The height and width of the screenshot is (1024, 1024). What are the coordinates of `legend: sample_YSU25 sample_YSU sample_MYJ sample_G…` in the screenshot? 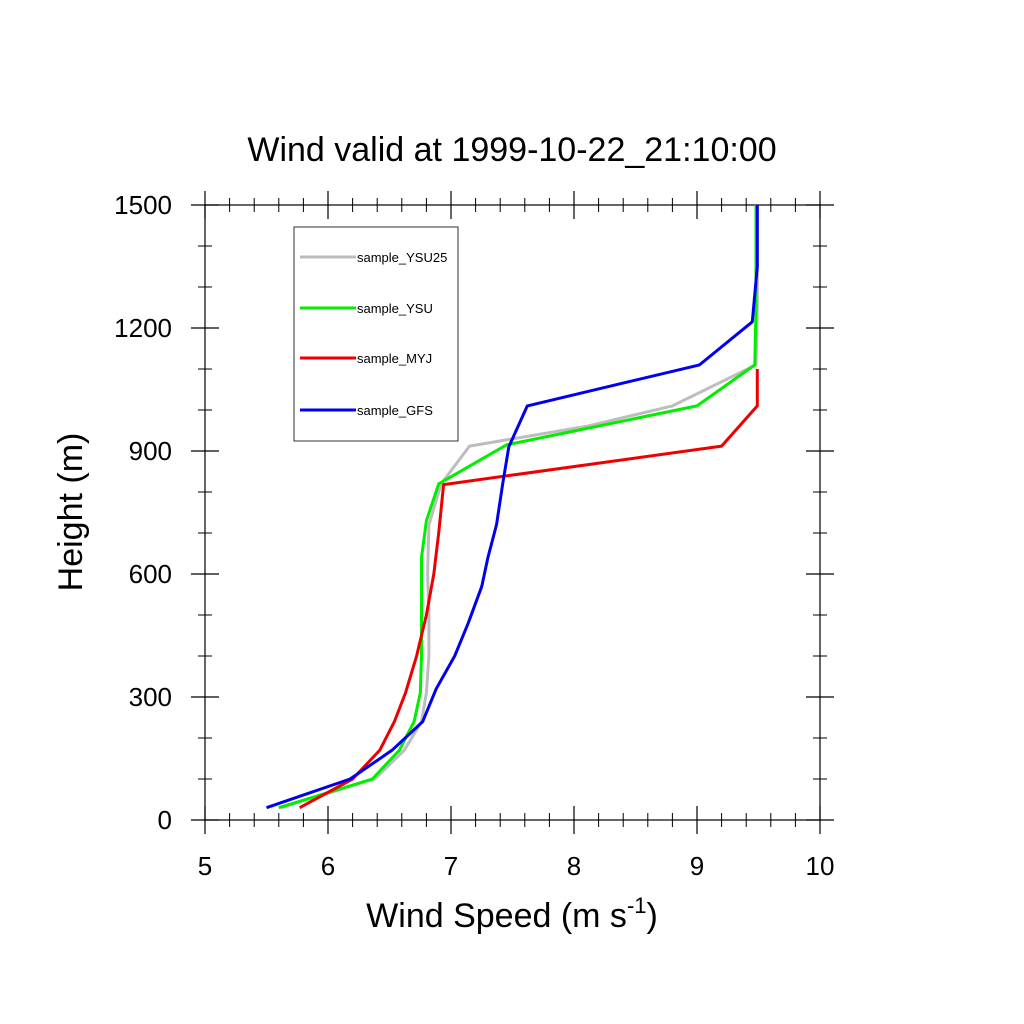 It's located at (376, 334).